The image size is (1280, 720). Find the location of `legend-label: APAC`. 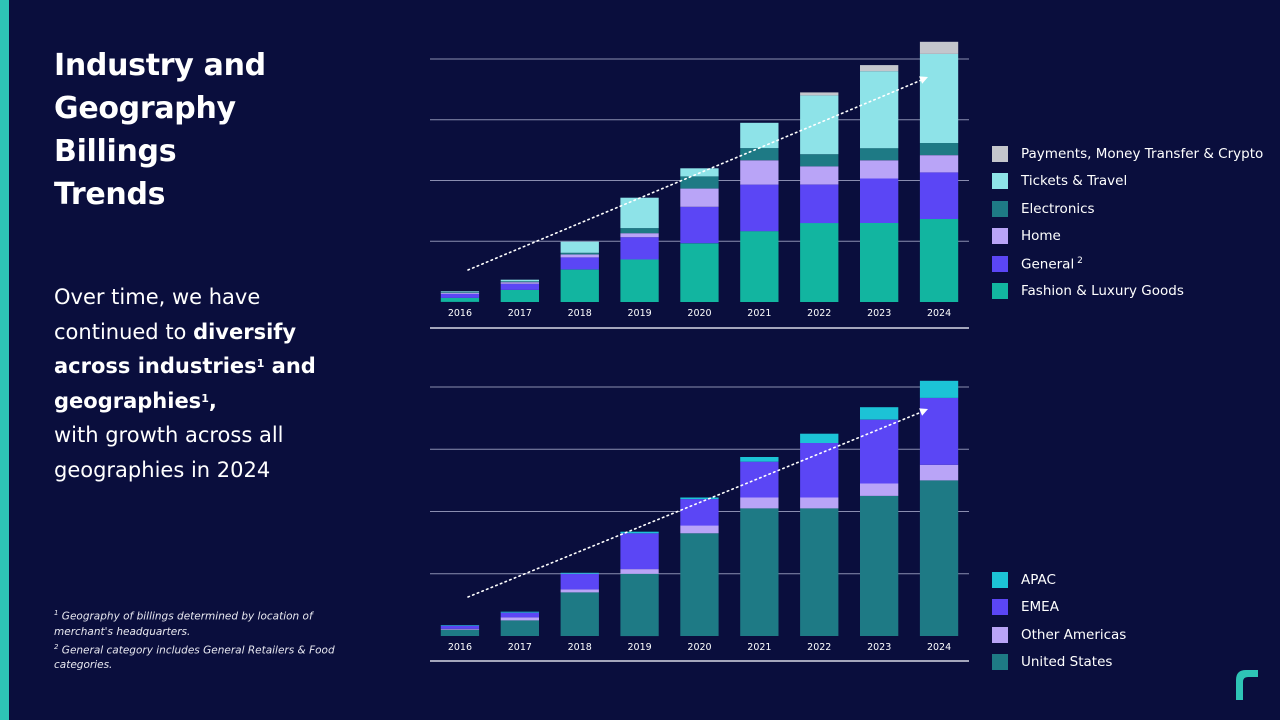

legend-label: APAC is located at coordinates (1038, 579).